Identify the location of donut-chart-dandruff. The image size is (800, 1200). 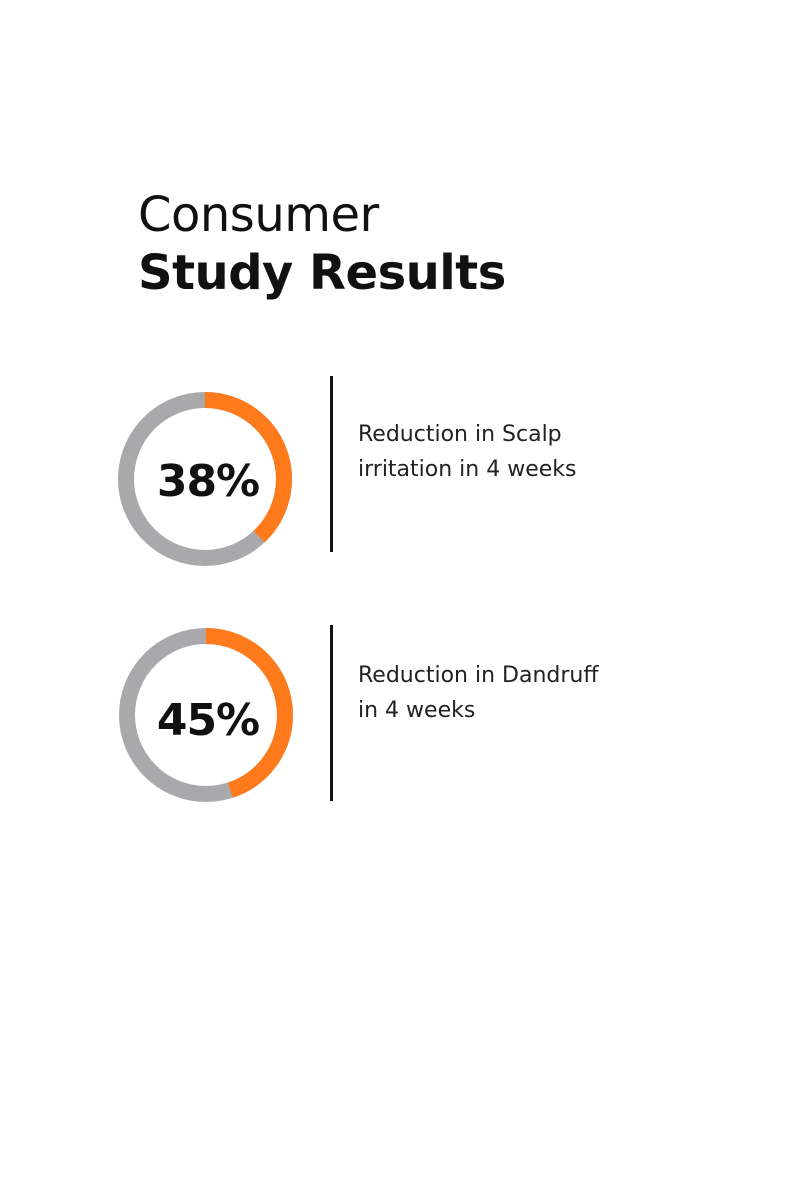
(206, 715).